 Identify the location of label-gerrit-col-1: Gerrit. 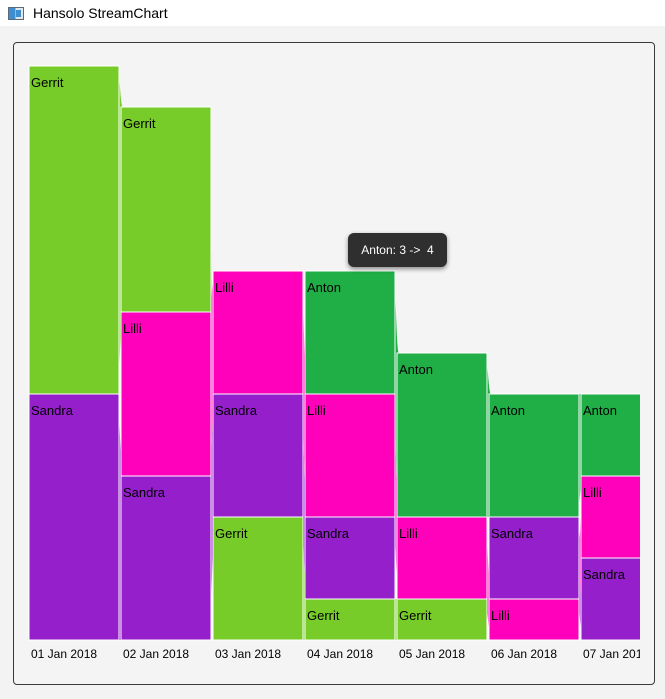
(47, 82).